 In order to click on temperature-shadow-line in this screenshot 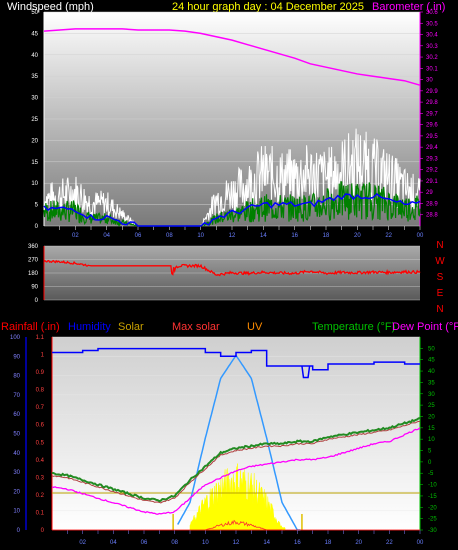, I will do `click(236, 462)`.